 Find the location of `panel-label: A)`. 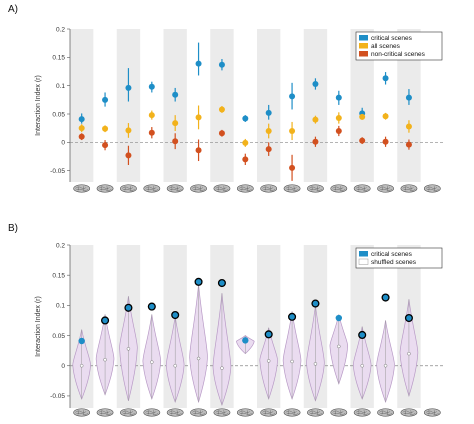

panel-label: A) is located at coordinates (13, 9).